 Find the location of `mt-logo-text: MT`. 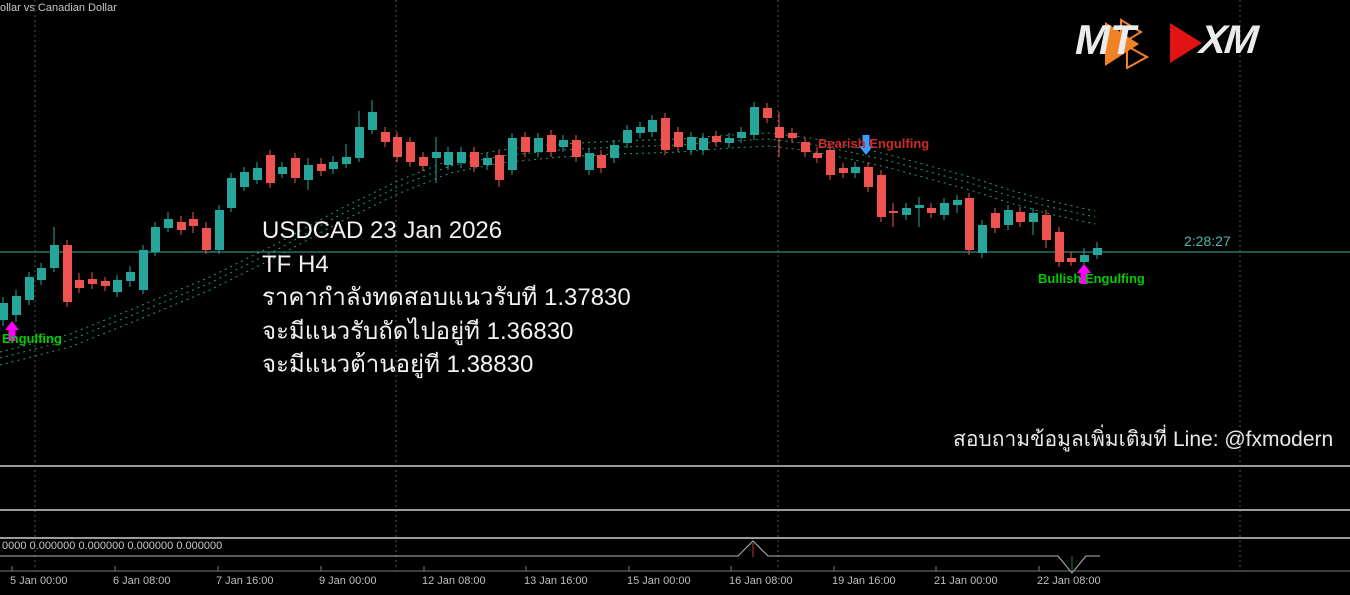

mt-logo-text: MT is located at coordinates (1105, 39).